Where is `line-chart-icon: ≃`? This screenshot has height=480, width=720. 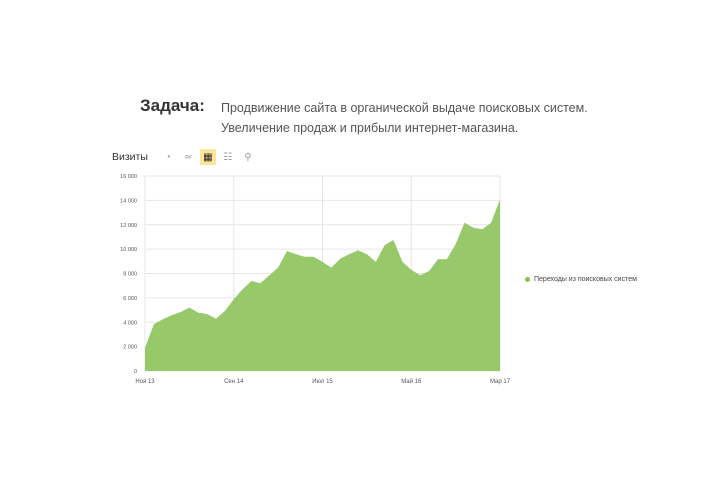
line-chart-icon: ≃ is located at coordinates (188, 157).